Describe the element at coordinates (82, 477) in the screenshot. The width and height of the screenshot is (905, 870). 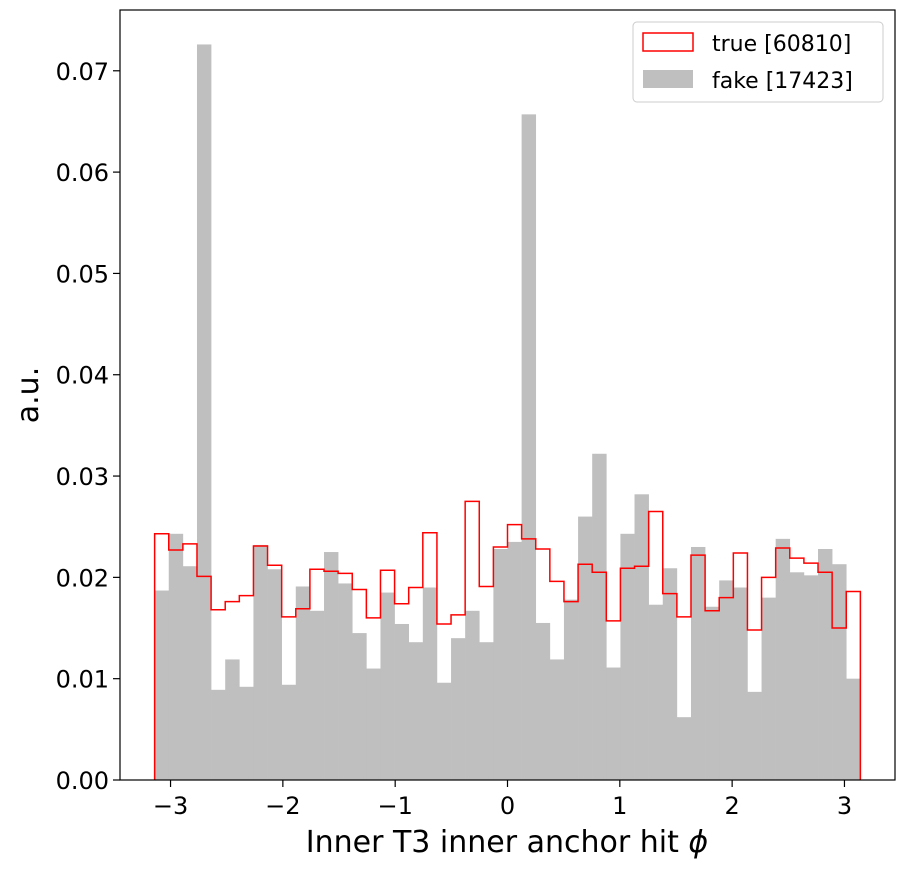
I see `y-tick-label: 0.03` at that location.